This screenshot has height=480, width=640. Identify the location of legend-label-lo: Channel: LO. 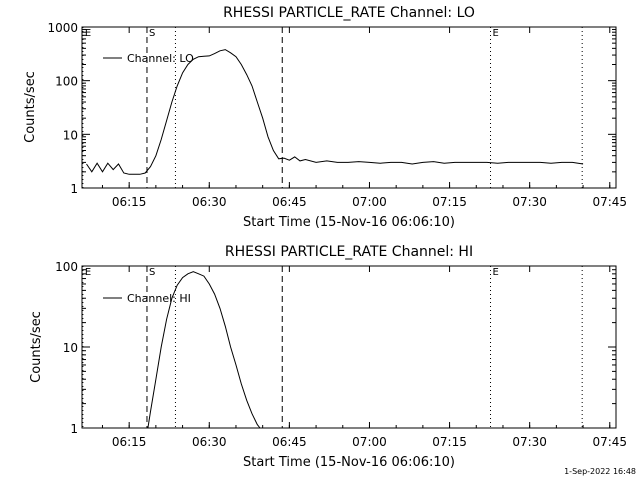
(160, 58).